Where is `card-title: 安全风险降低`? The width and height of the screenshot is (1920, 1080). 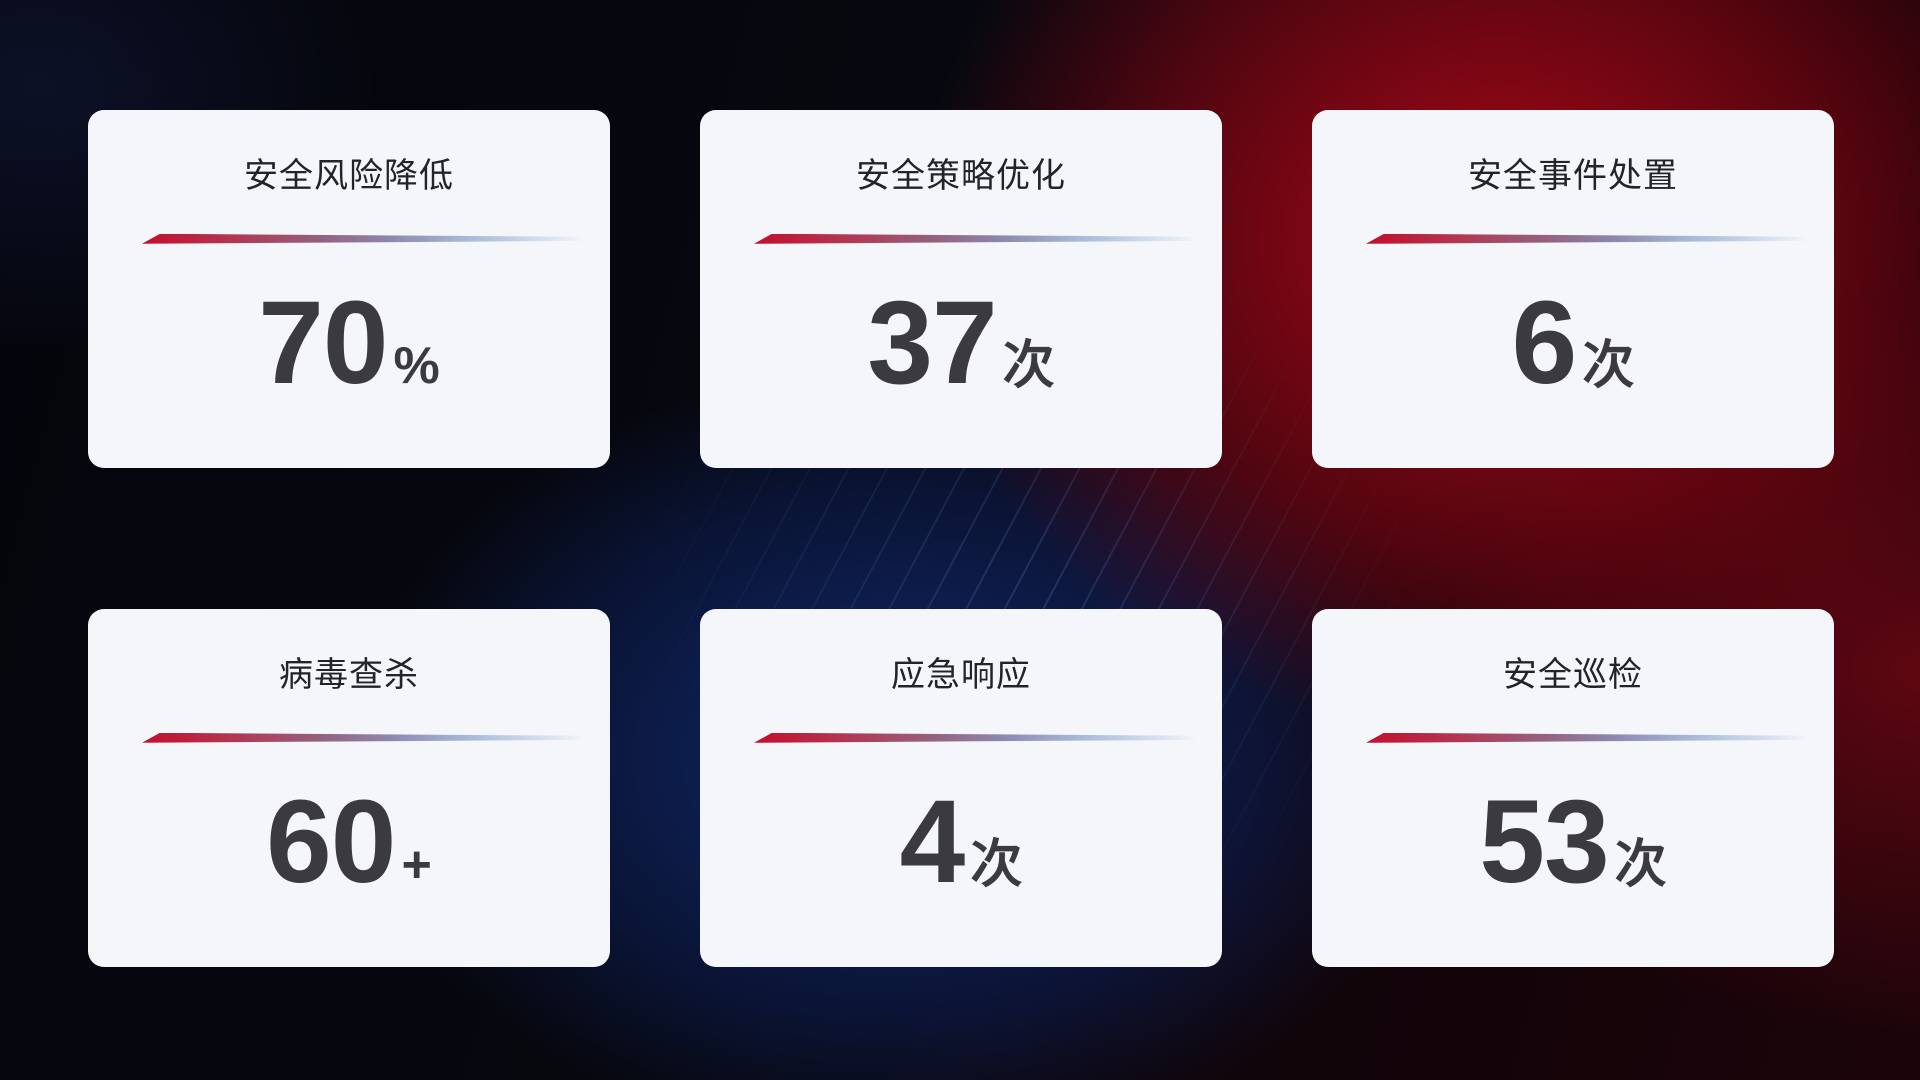
card-title: 安全风险降低 is located at coordinates (349, 176).